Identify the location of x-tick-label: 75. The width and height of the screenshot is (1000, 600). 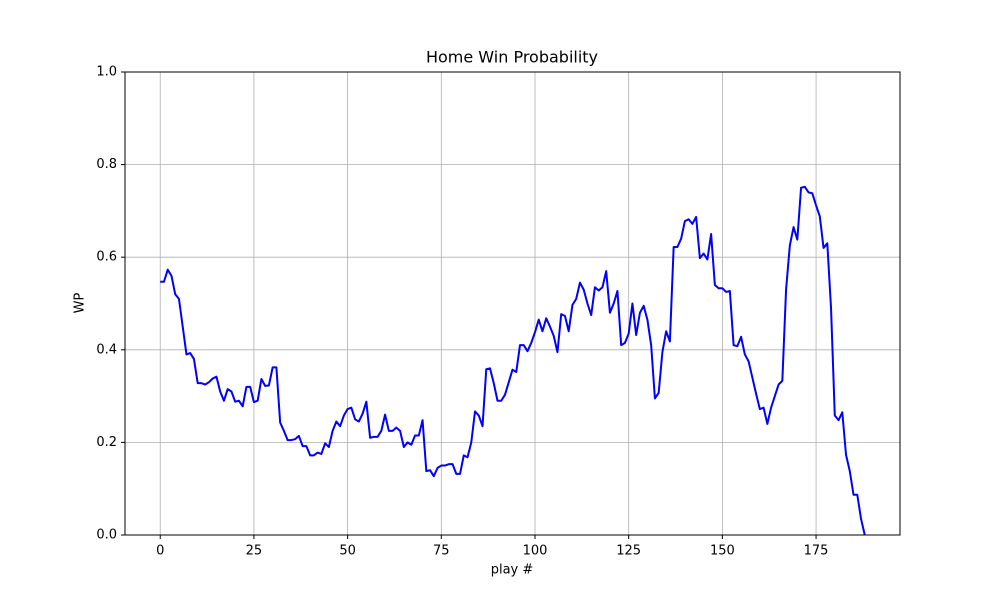
(441, 551).